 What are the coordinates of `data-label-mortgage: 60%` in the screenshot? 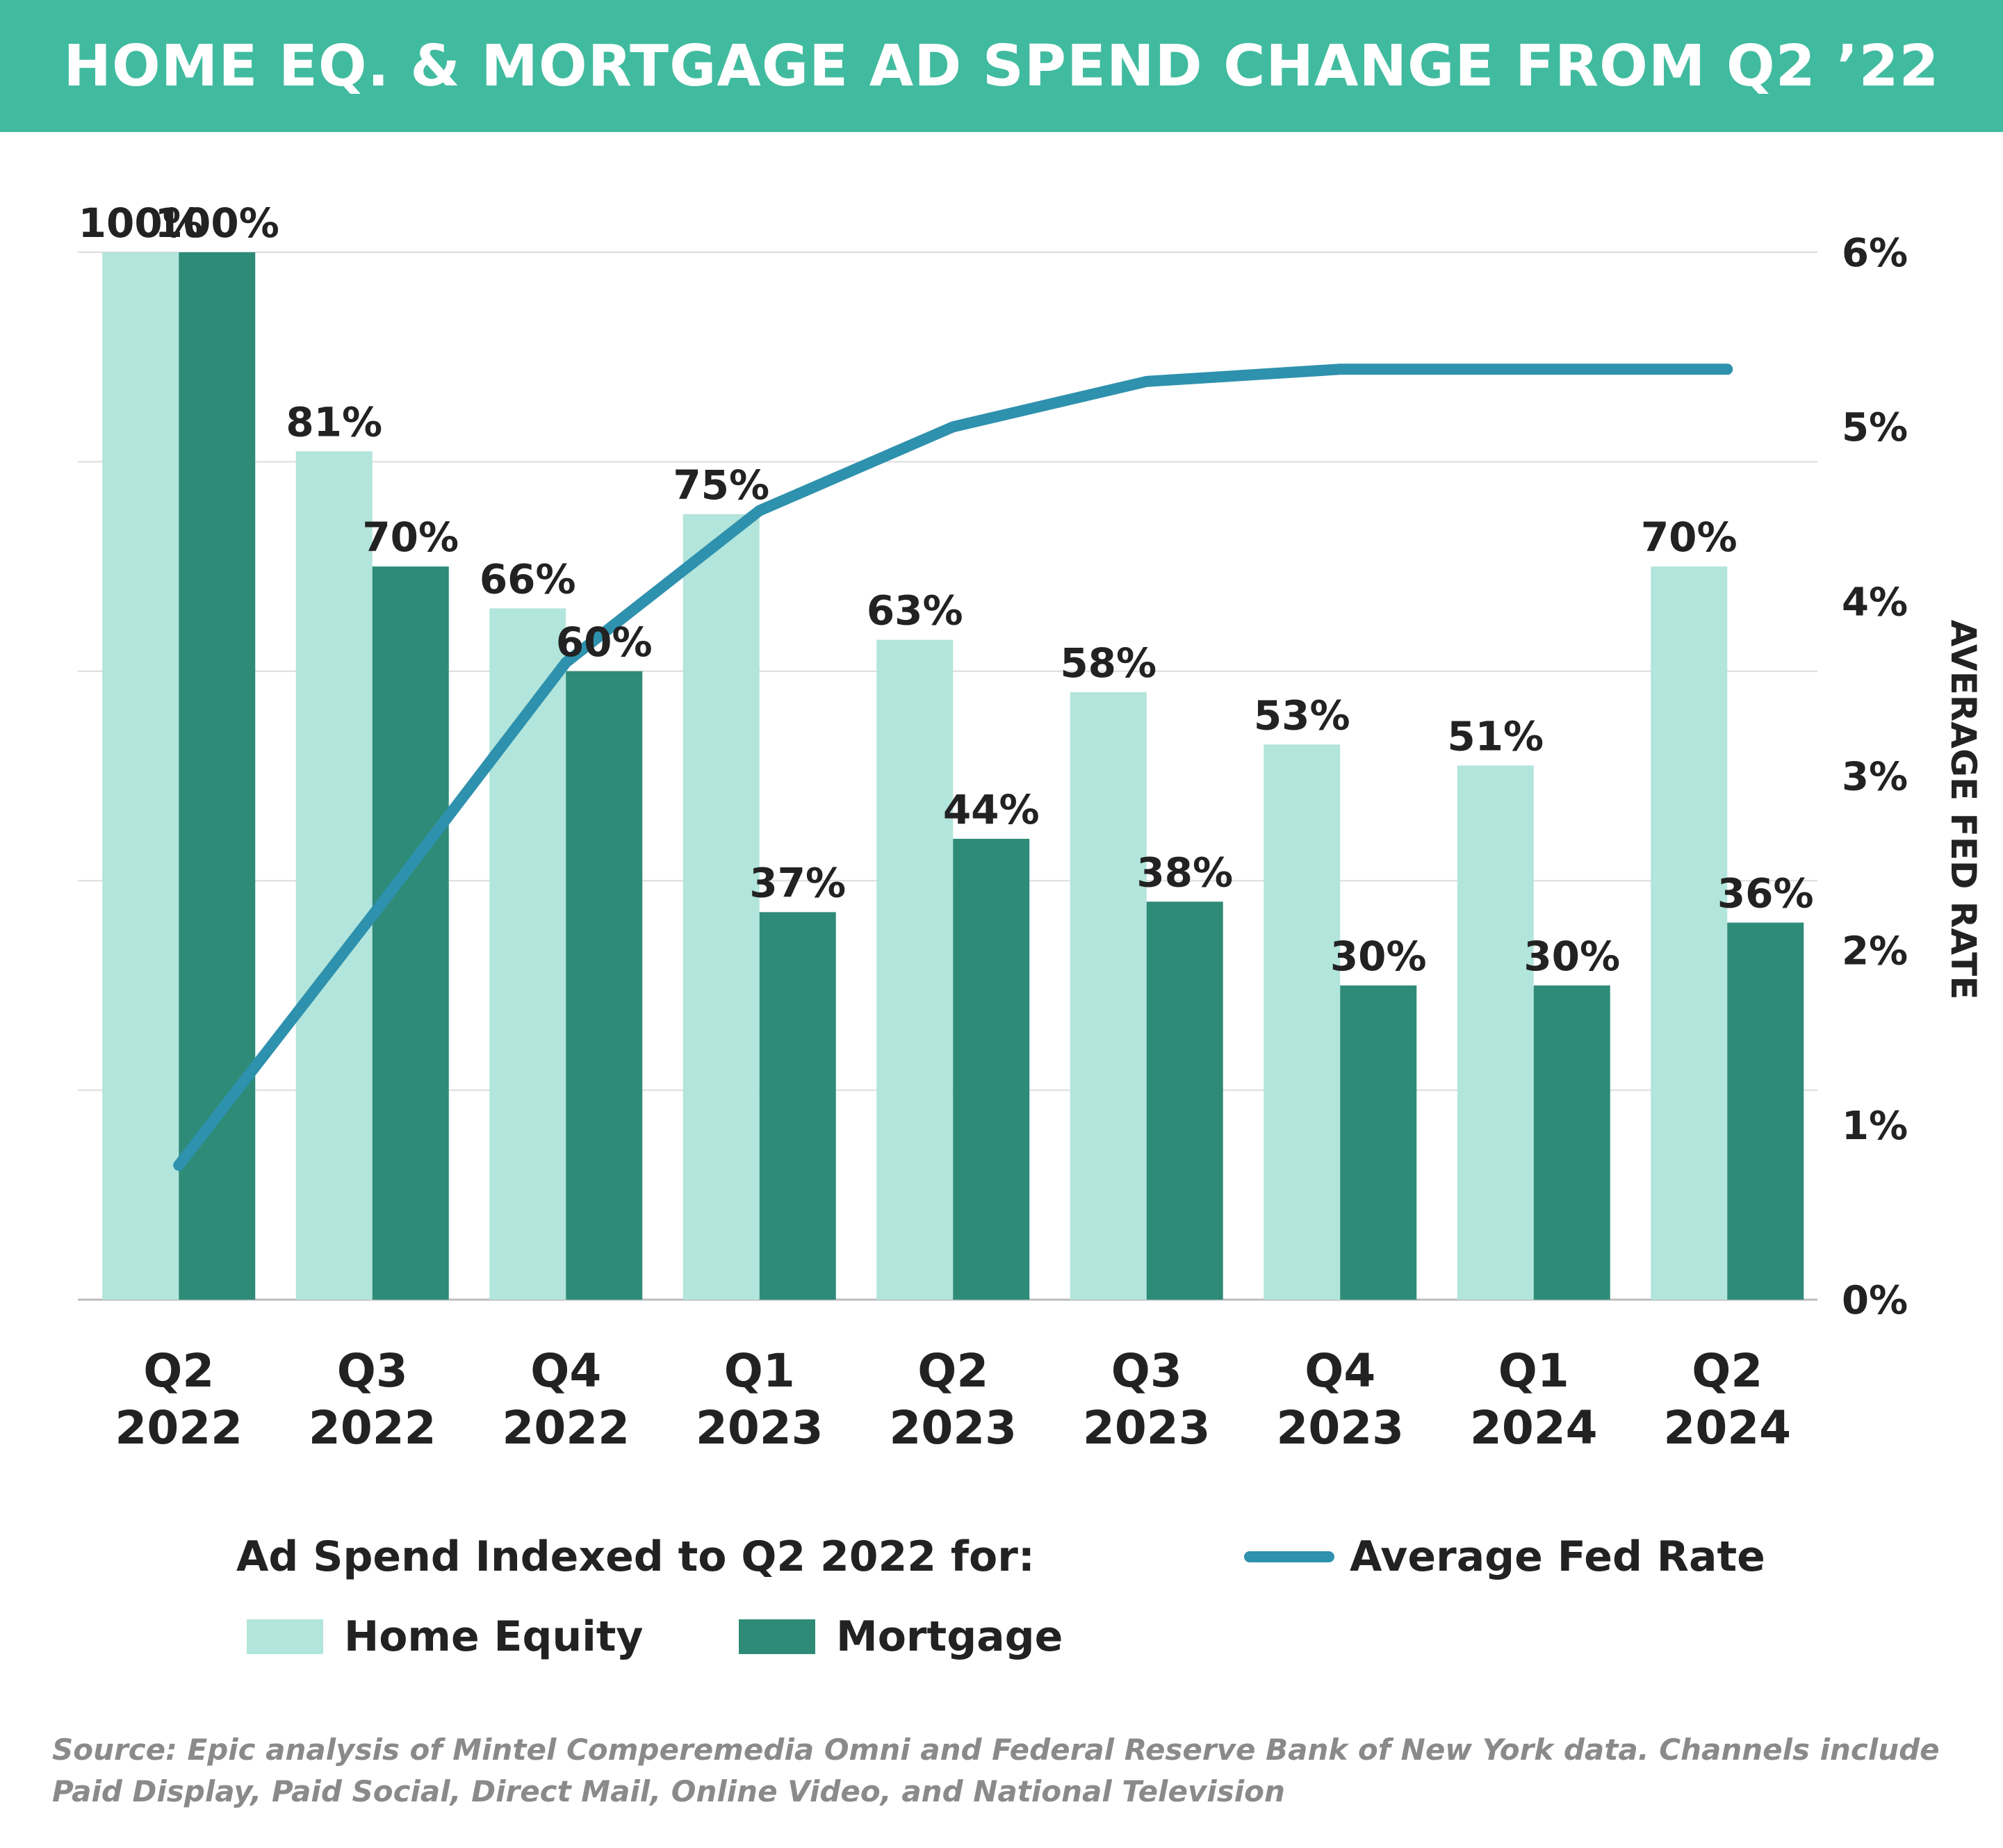 It's located at (604, 642).